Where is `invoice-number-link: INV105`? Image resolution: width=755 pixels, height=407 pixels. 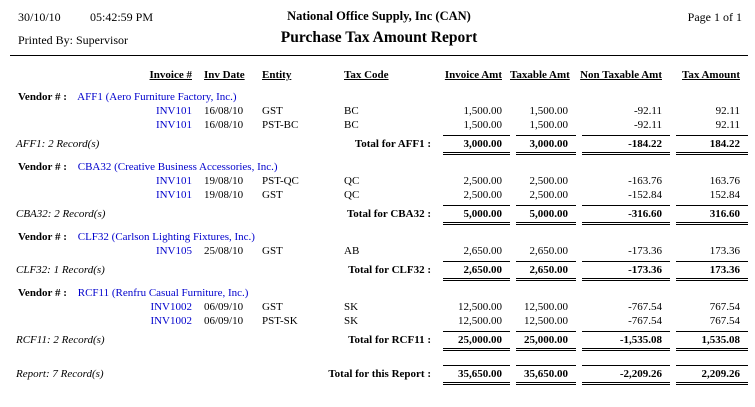
invoice-number-link: INV105 is located at coordinates (173, 251).